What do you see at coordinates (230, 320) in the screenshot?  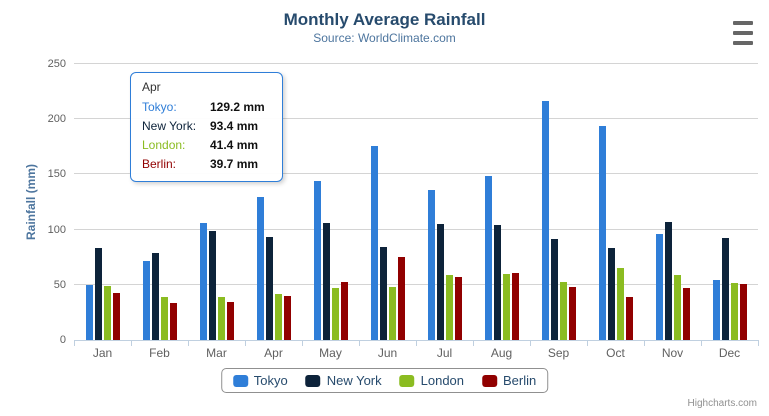 I see `column-berlin-mar` at bounding box center [230, 320].